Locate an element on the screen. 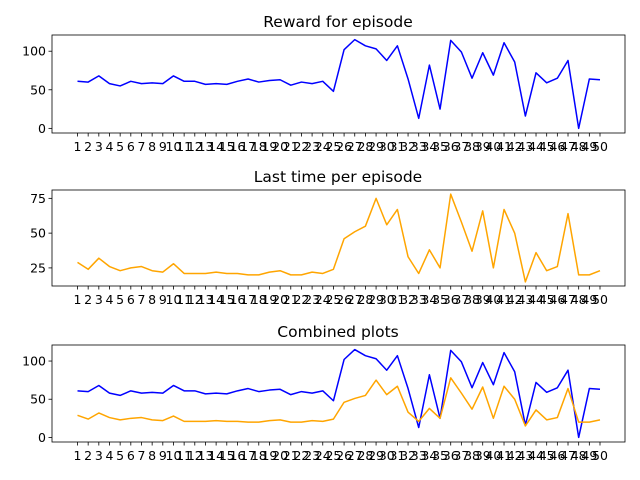 This screenshot has width=640, height=480. x-tick-label: 5 is located at coordinates (120, 299).